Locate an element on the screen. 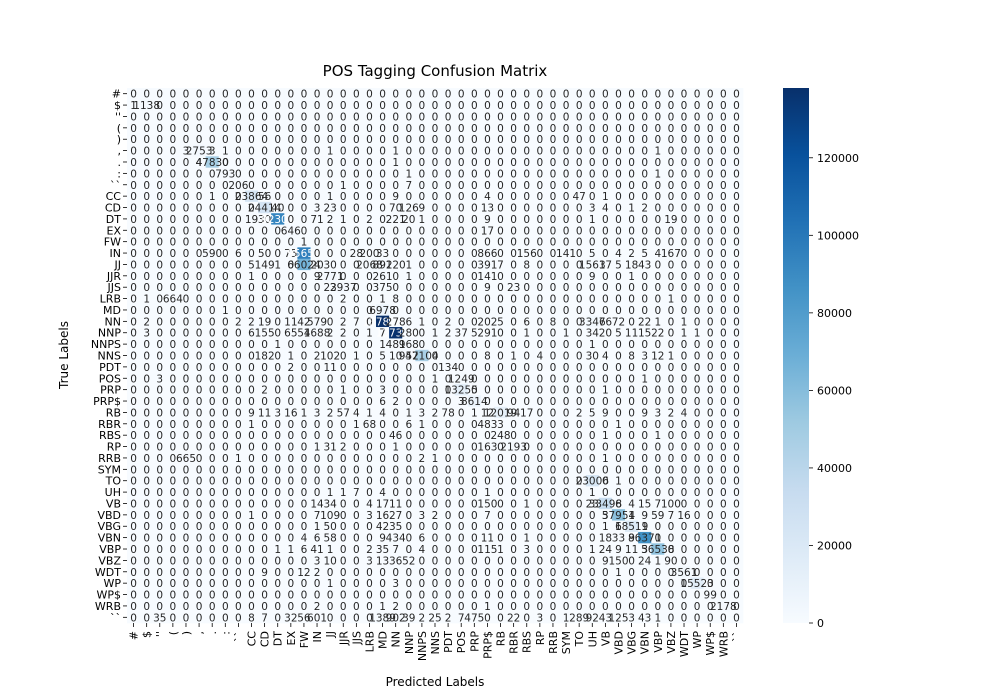 The height and width of the screenshot is (700, 1000). cell-value-label: 2 is located at coordinates (644, 209).